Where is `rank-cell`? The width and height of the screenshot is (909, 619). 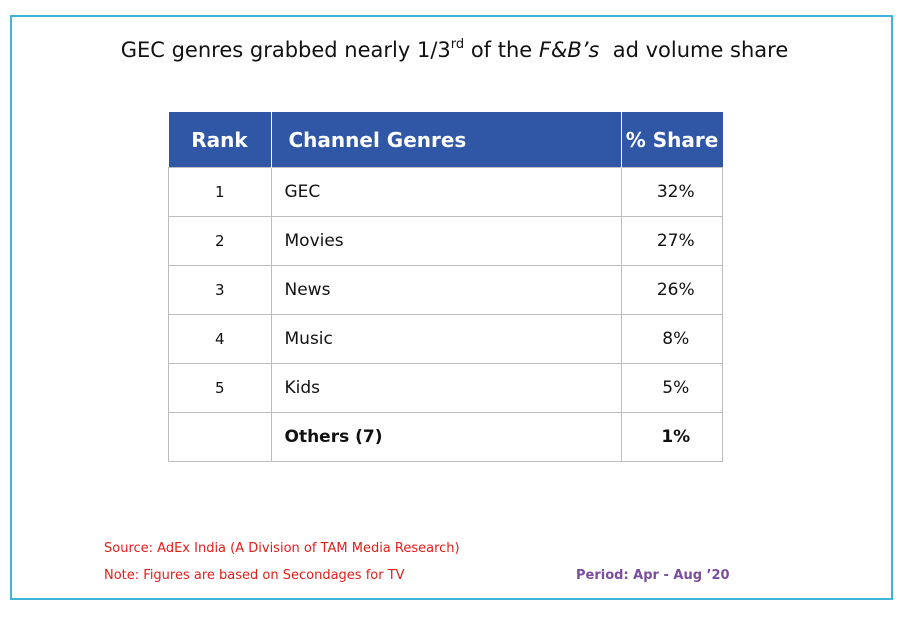 rank-cell is located at coordinates (220, 437).